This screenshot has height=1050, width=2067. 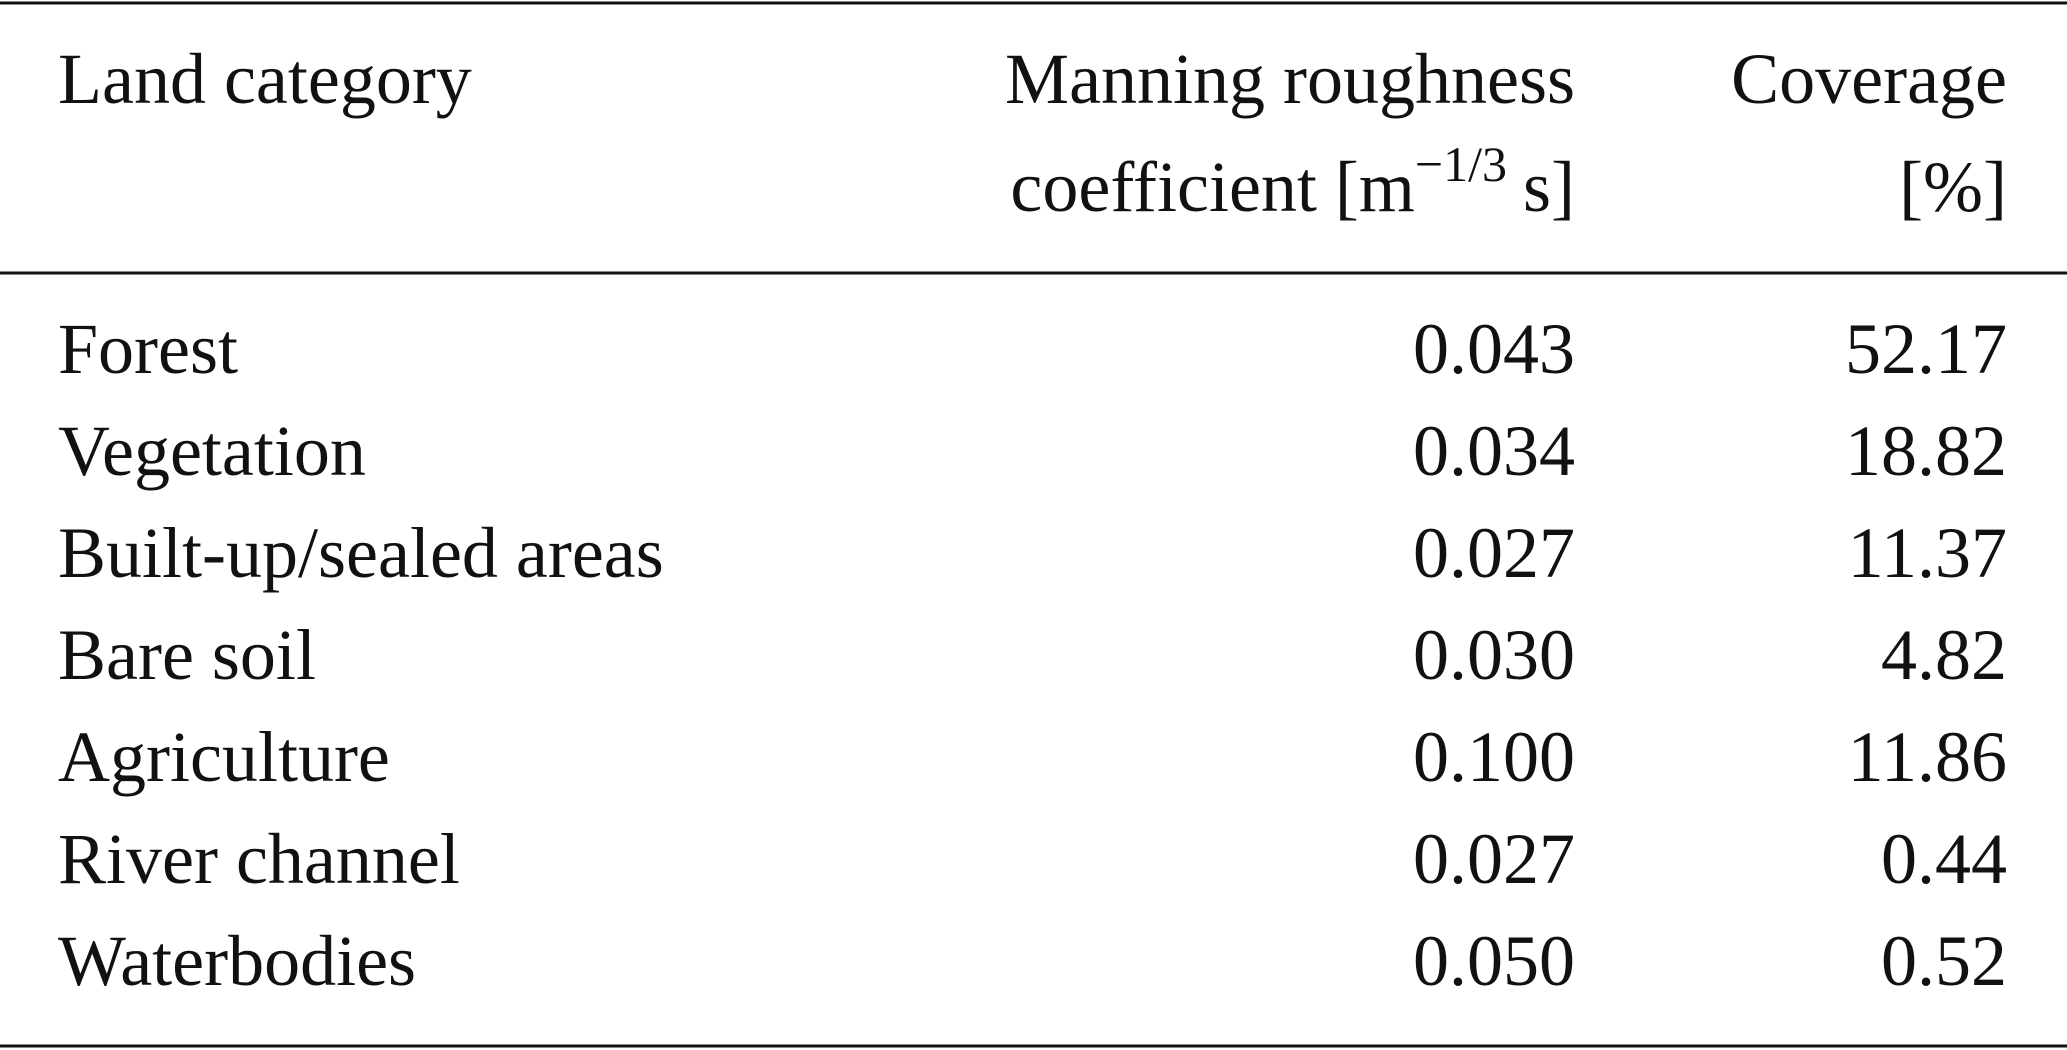 I want to click on table-cell: River channel, so click(x=259, y=859).